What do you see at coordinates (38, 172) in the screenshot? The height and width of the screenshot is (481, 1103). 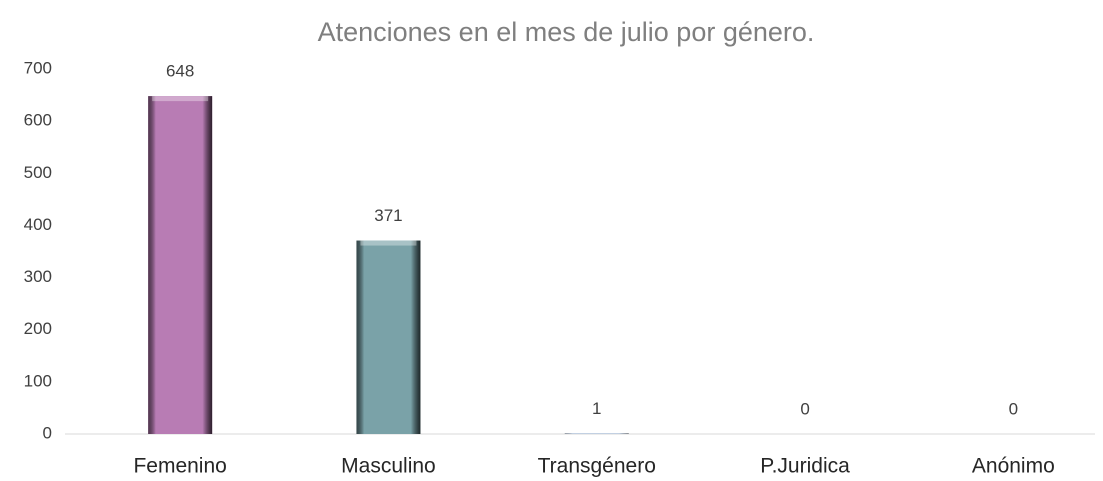 I see `y-tick-label: 500` at bounding box center [38, 172].